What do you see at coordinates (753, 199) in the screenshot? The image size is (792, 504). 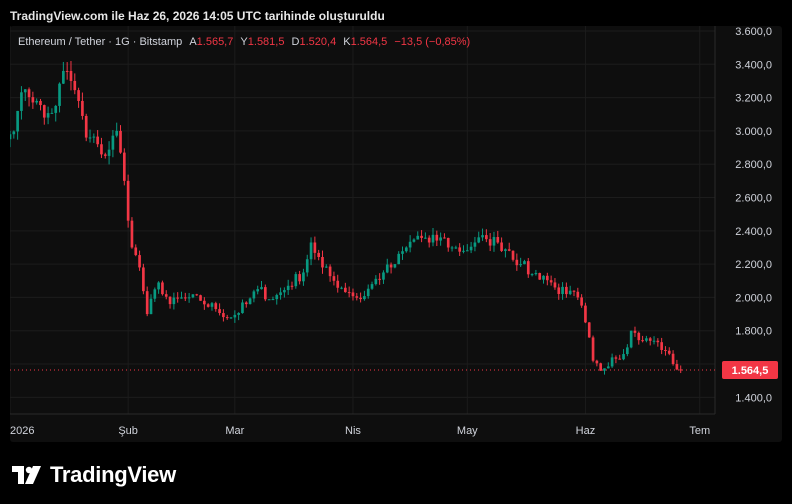 I see `y-tick-label: 2.600,0` at bounding box center [753, 199].